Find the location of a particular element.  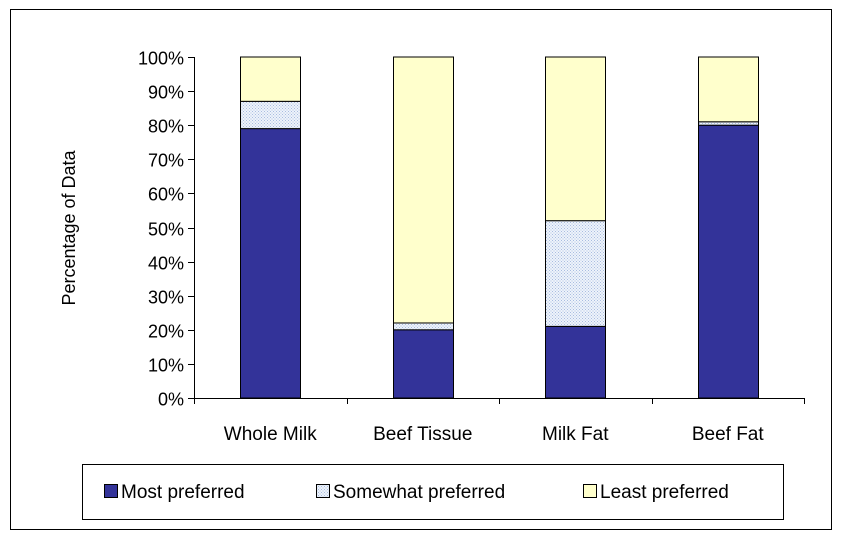

y-axis: 0% 10% 20% 30% 40% 50% 60% 70% 80% 90% 100% is located at coordinates (166, 229).